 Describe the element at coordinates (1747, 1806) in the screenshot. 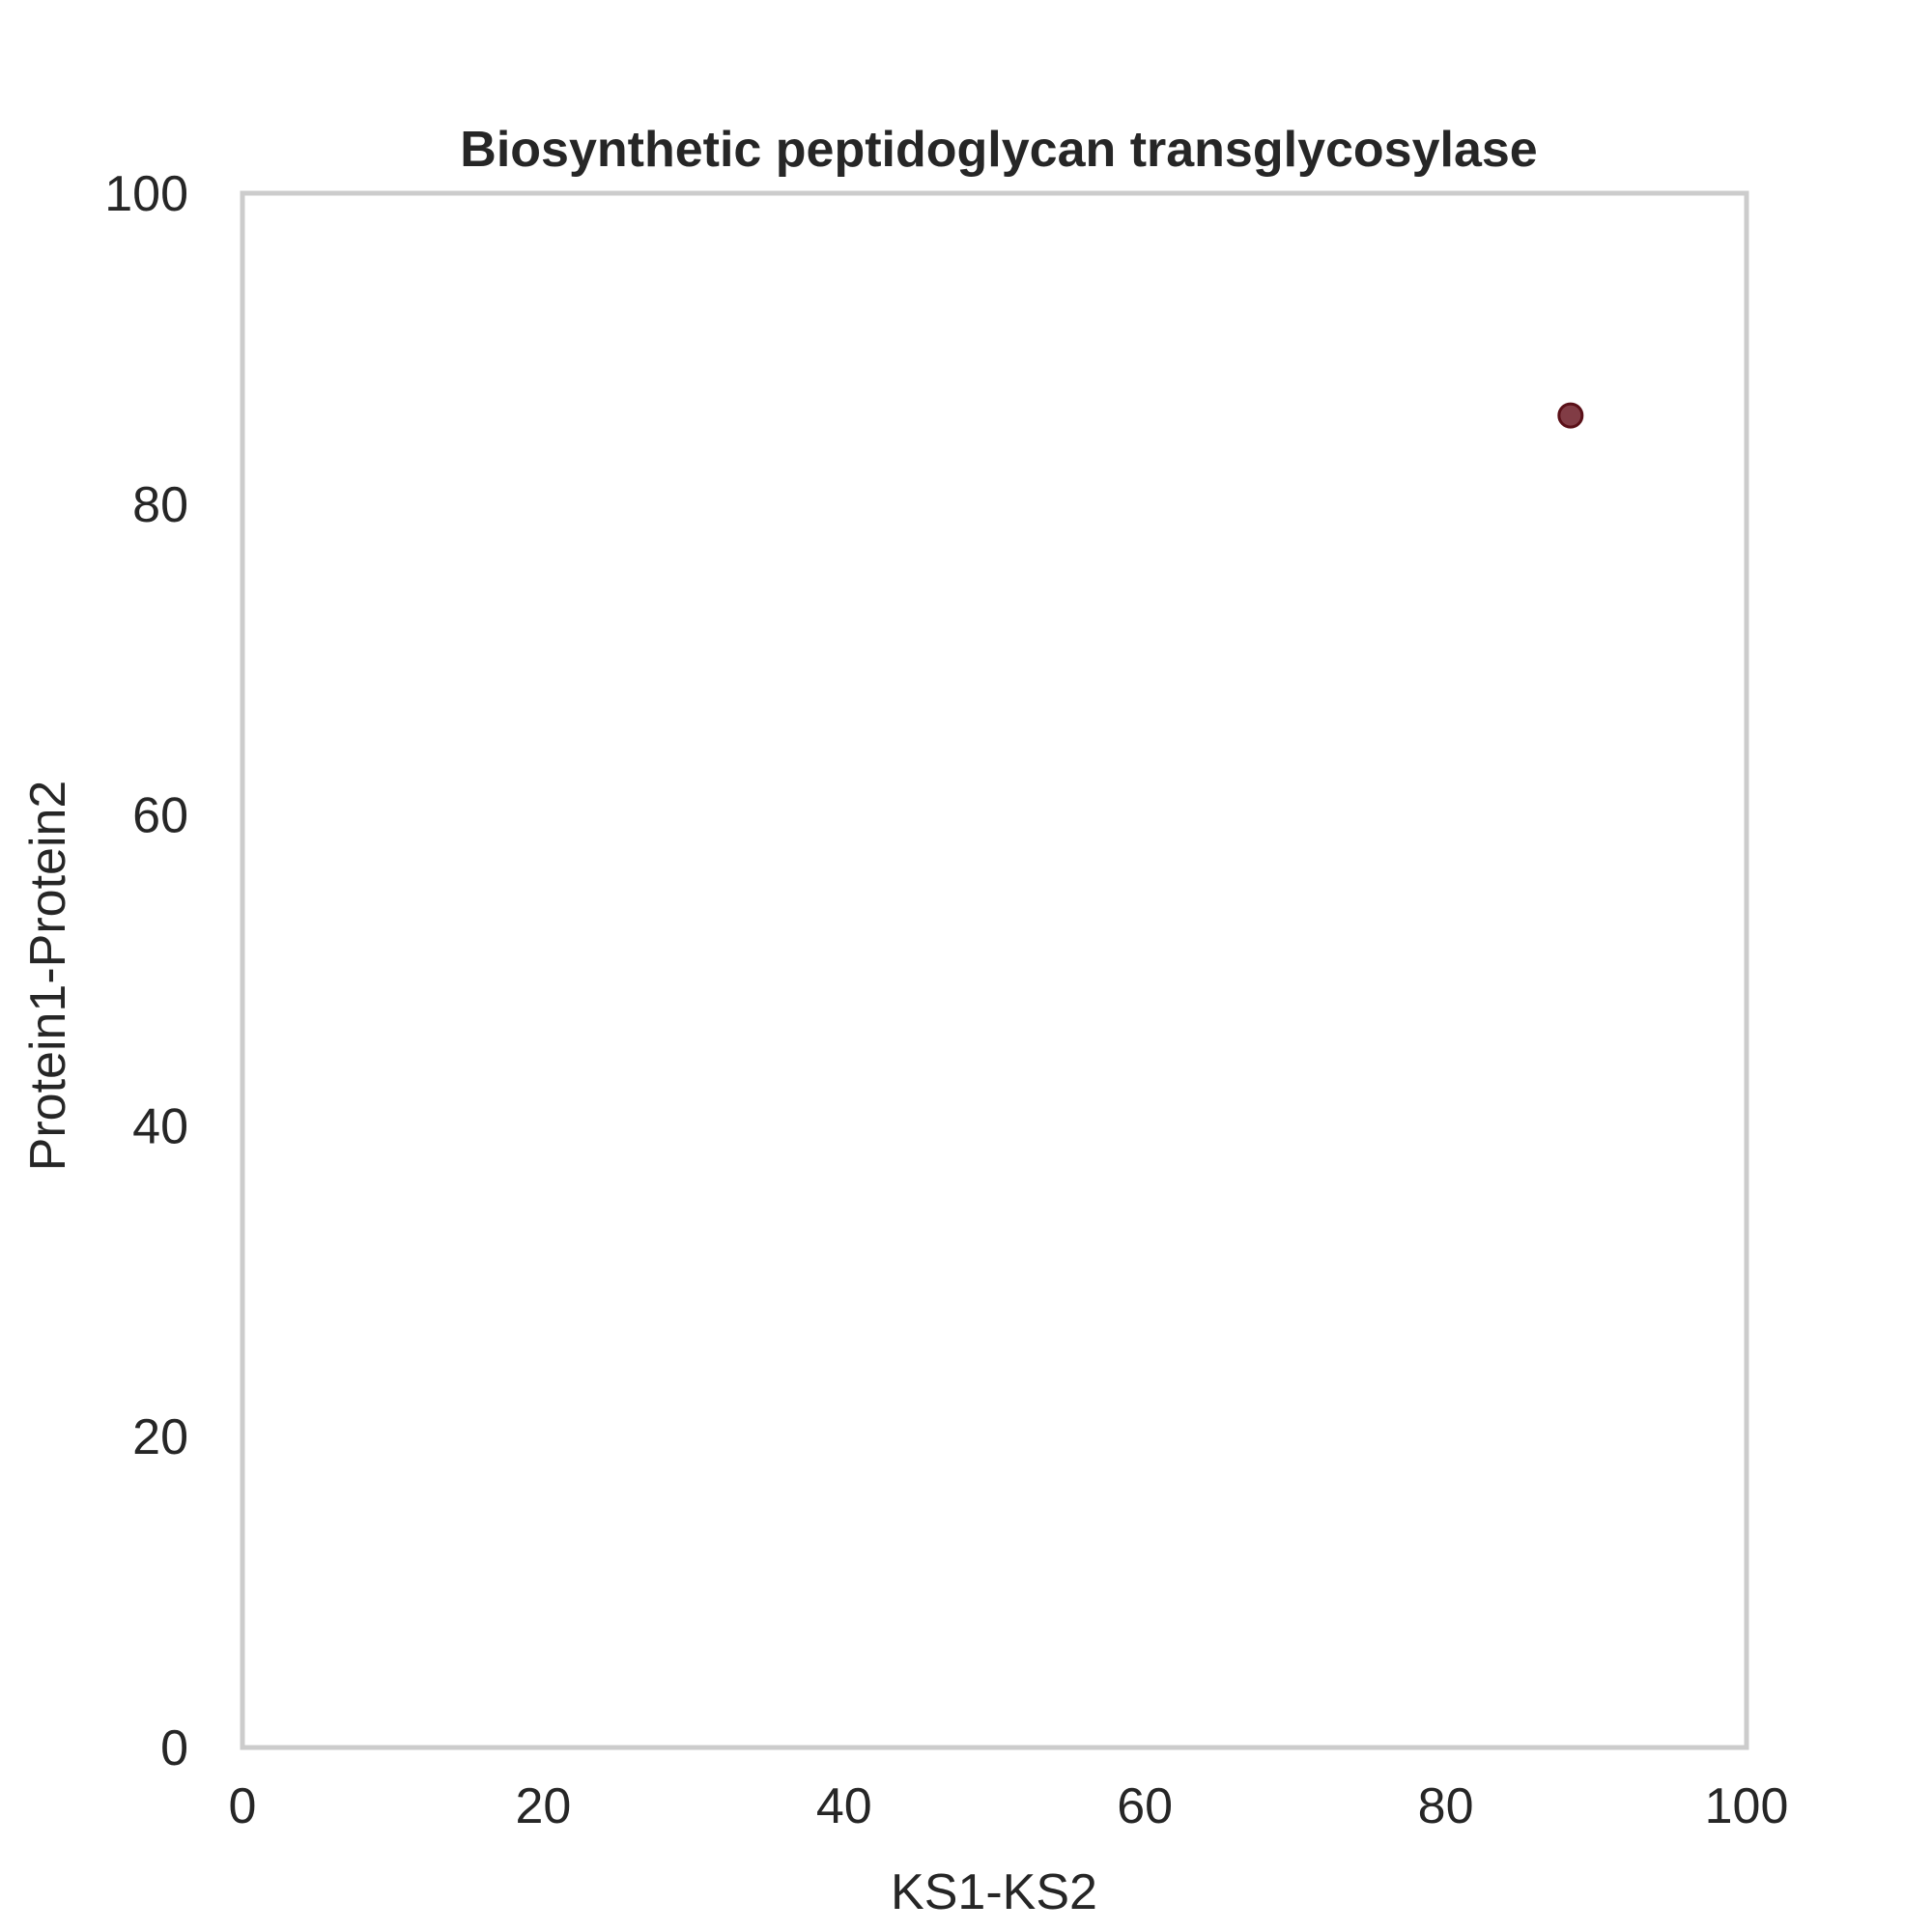

I see `x-tick-label: 100` at that location.